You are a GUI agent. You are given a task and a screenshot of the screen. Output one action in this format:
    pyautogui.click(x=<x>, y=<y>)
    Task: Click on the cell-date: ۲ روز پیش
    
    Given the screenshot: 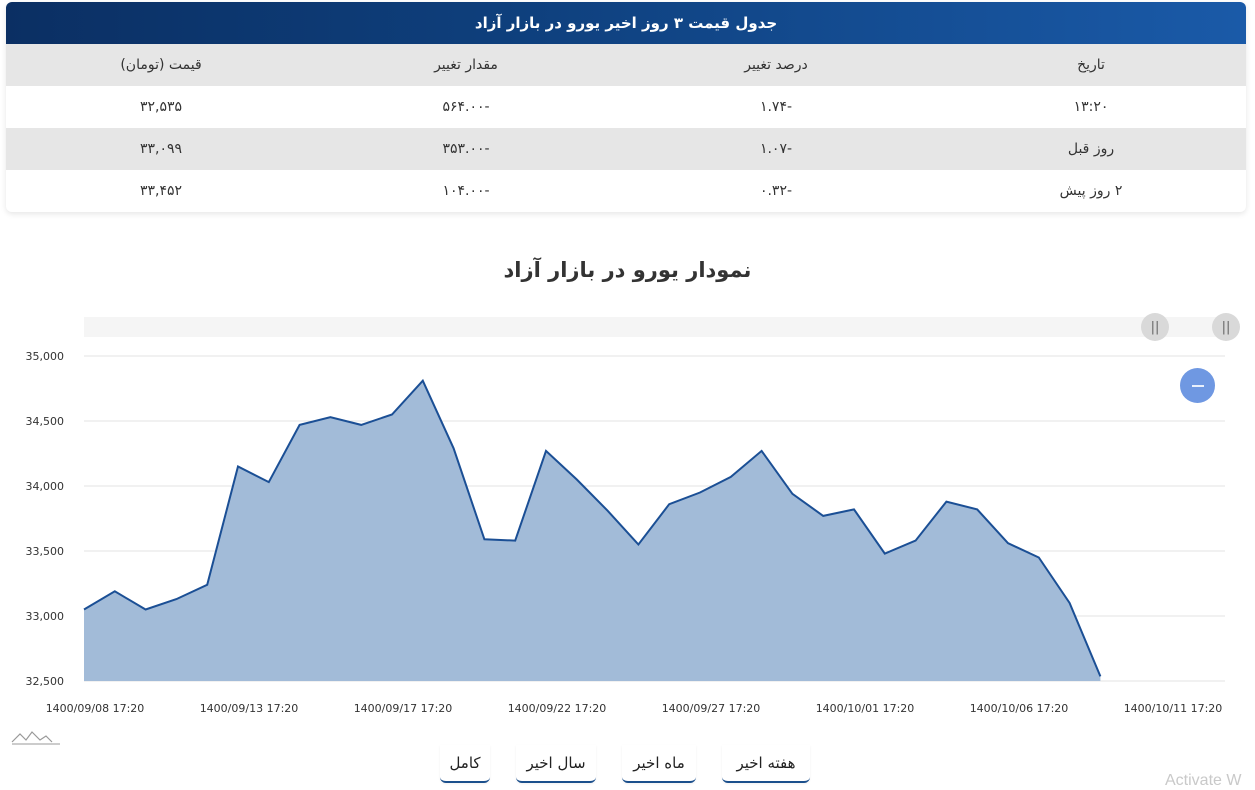 What is the action you would take?
    pyautogui.click(x=1091, y=191)
    